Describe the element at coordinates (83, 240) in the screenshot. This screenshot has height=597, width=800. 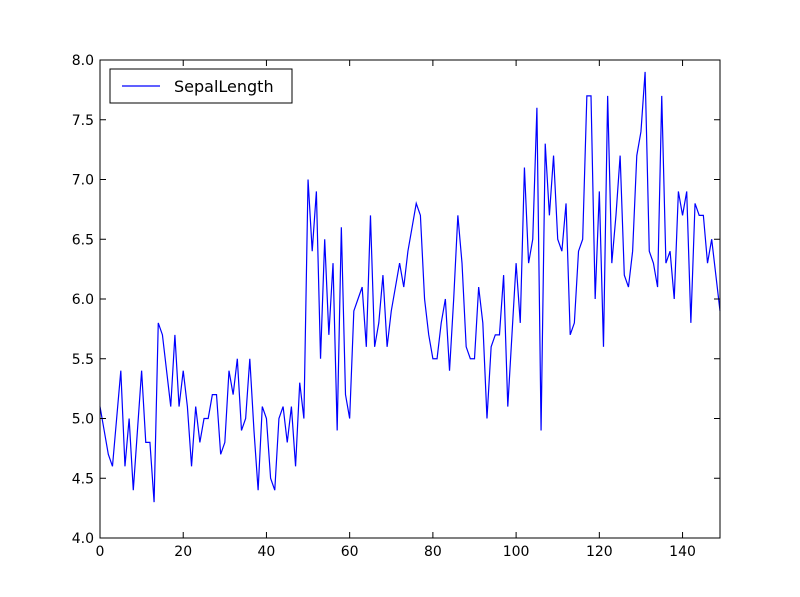
I see `y-tick-label: 6.5` at that location.